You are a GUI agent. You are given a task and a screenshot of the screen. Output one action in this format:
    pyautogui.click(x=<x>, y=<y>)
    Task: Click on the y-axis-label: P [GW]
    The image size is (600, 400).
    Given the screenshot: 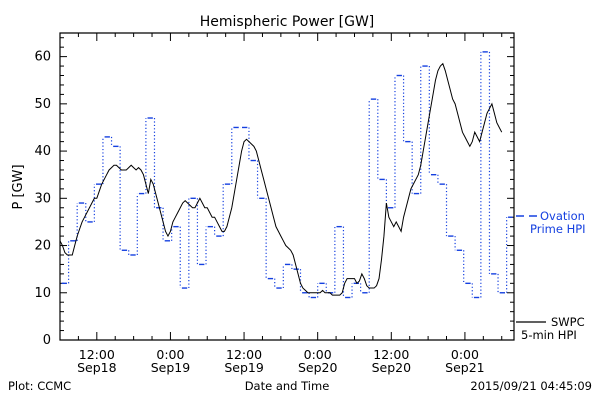 What is the action you would take?
    pyautogui.click(x=18, y=186)
    